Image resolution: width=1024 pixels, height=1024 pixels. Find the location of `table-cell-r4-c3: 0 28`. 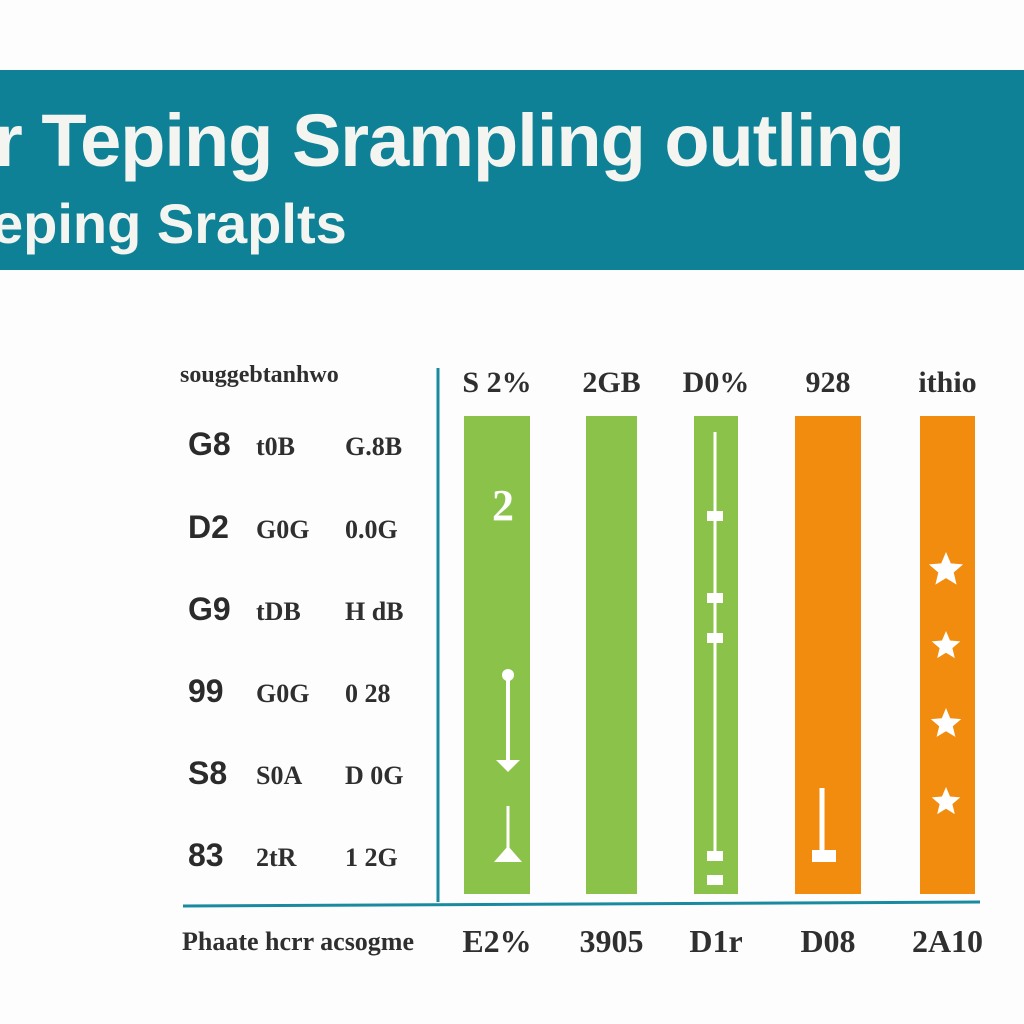

table-cell-r4-c3: 0 28 is located at coordinates (368, 693).